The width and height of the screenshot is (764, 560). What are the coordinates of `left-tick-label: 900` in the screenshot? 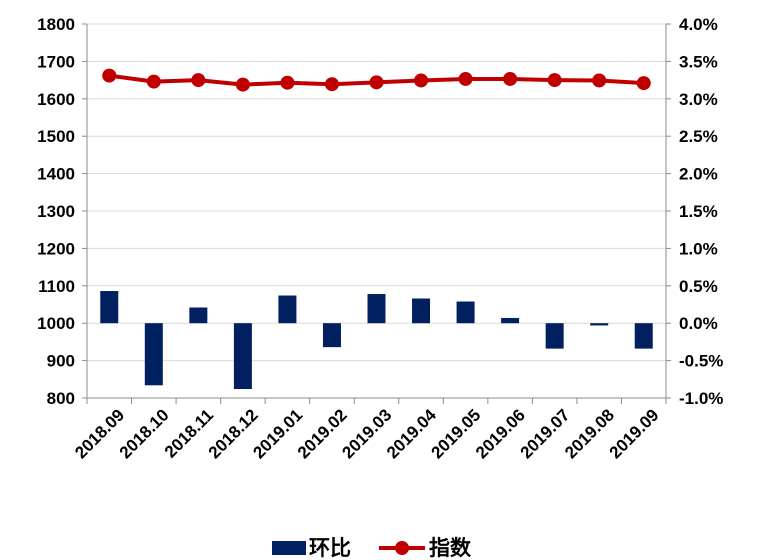 It's located at (61, 361).